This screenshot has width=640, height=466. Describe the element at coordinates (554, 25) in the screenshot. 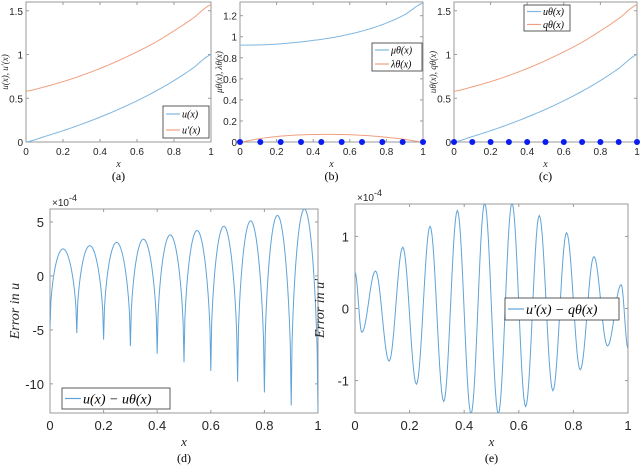

I see `legend-entry: qθ(x)` at that location.